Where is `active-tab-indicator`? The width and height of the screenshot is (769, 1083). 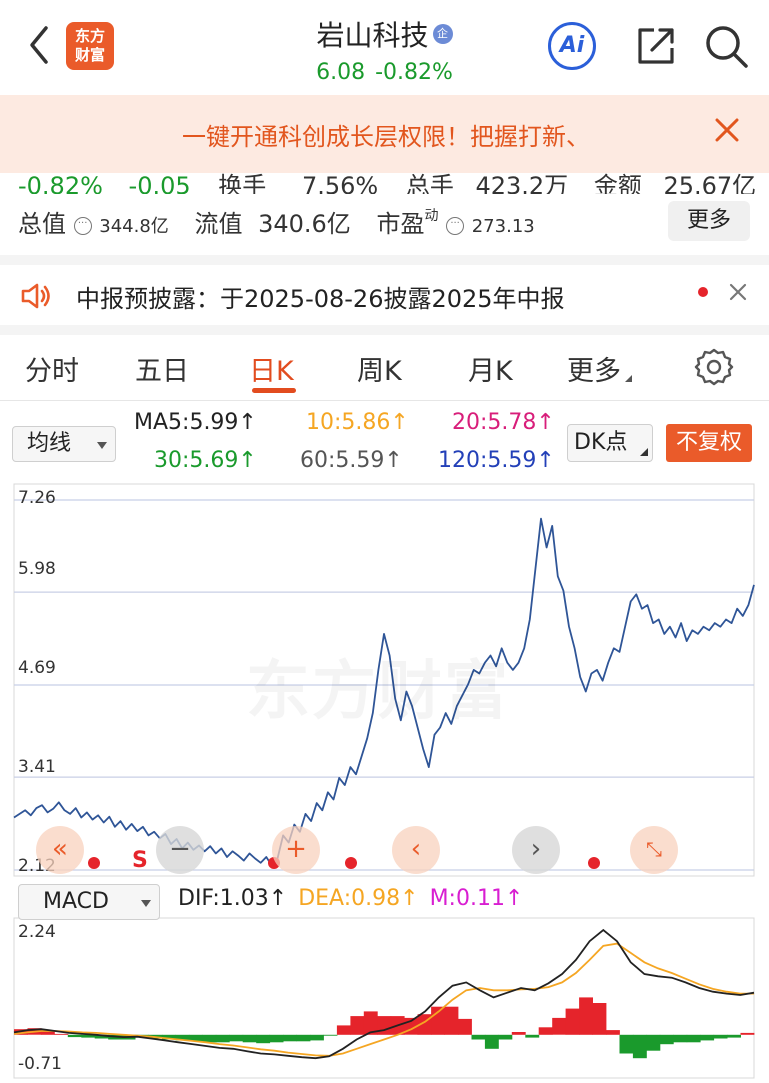 active-tab-indicator is located at coordinates (274, 390).